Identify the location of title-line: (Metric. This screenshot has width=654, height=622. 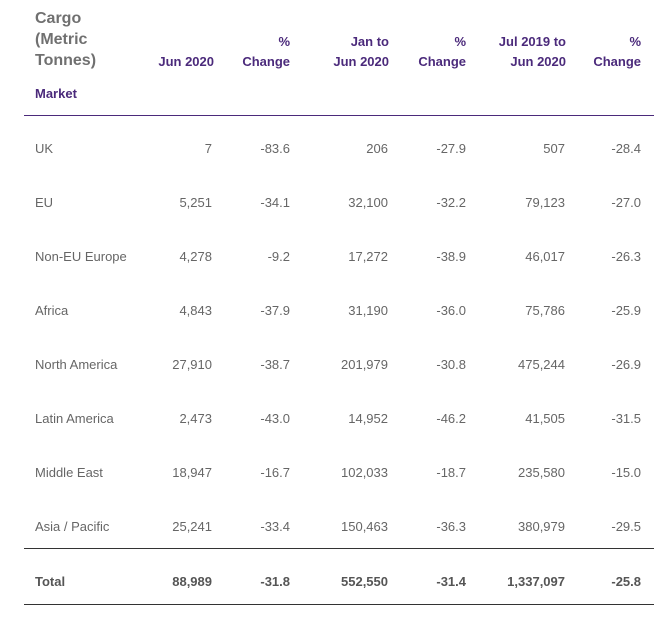
(61, 39).